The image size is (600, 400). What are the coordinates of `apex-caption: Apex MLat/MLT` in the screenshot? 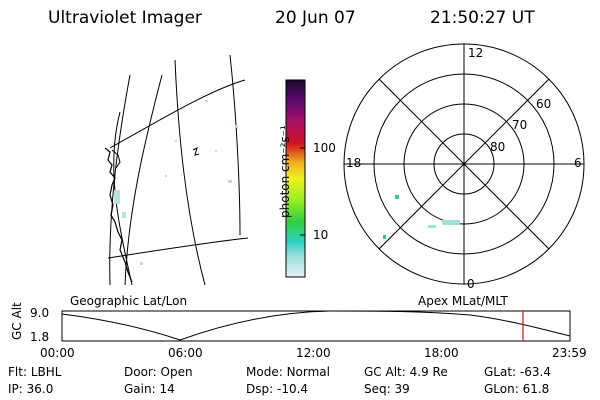 It's located at (463, 301).